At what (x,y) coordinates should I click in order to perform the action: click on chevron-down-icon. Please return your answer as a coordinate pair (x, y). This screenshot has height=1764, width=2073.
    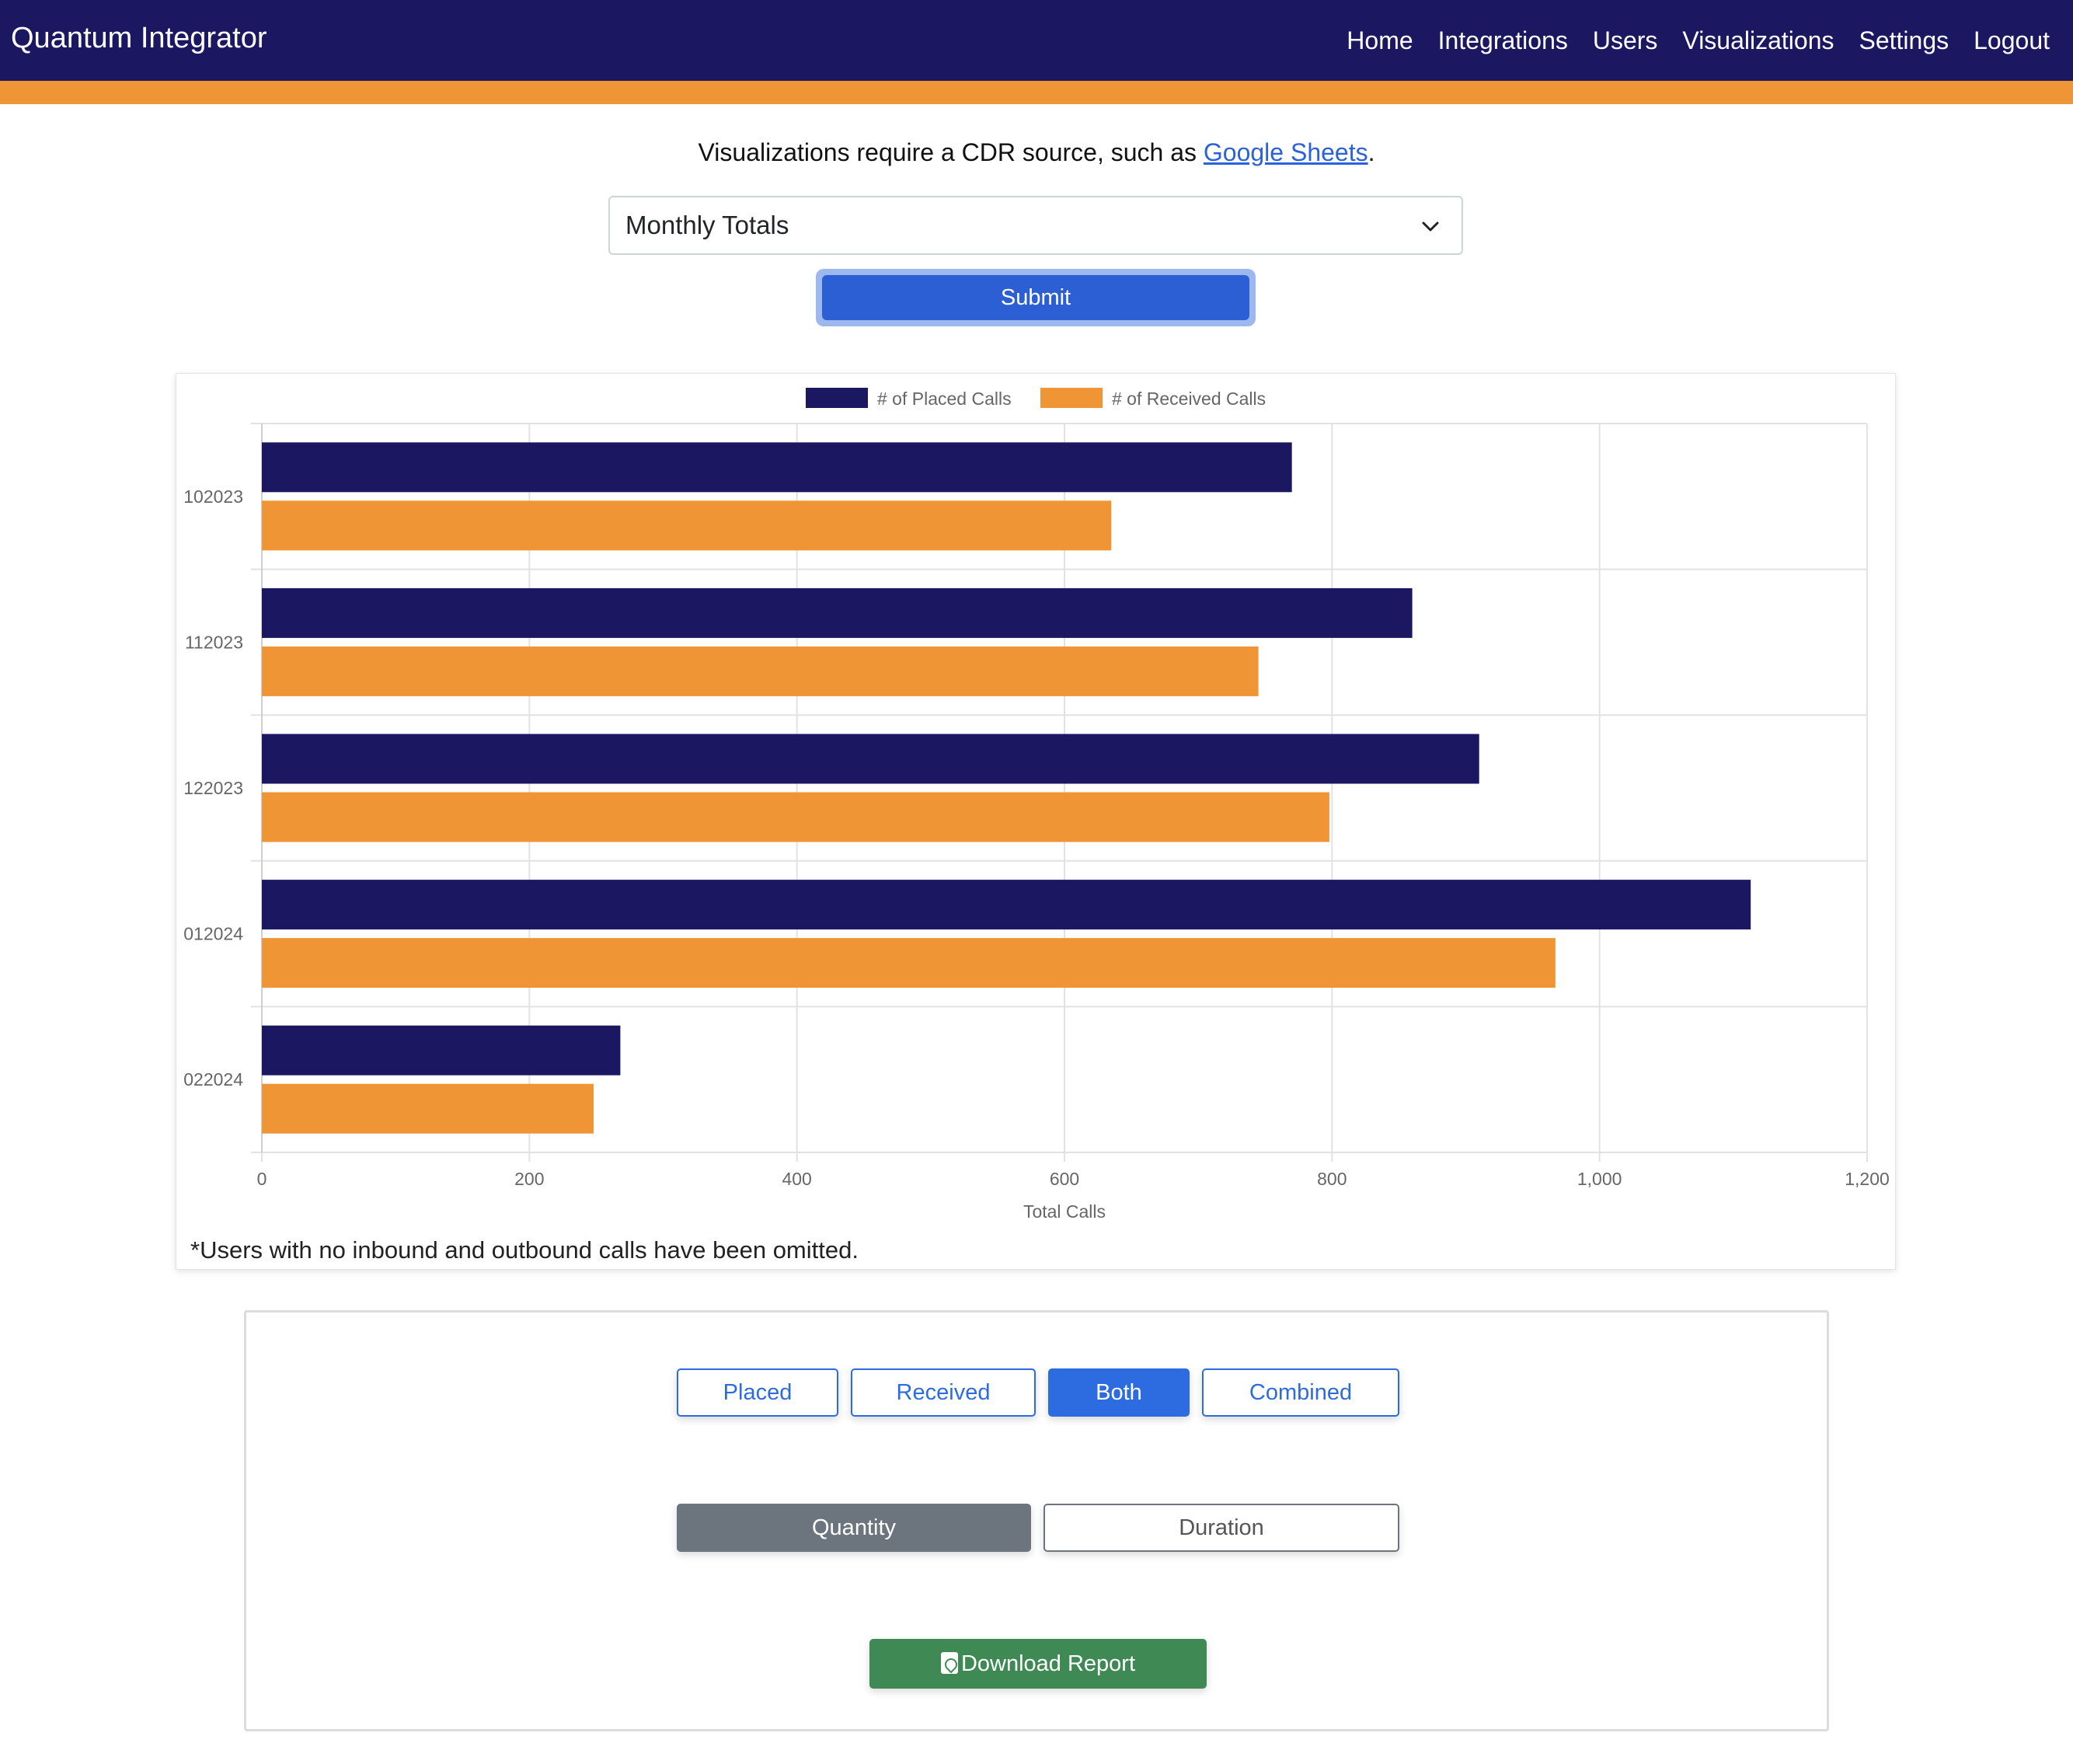
    Looking at the image, I should click on (1431, 226).